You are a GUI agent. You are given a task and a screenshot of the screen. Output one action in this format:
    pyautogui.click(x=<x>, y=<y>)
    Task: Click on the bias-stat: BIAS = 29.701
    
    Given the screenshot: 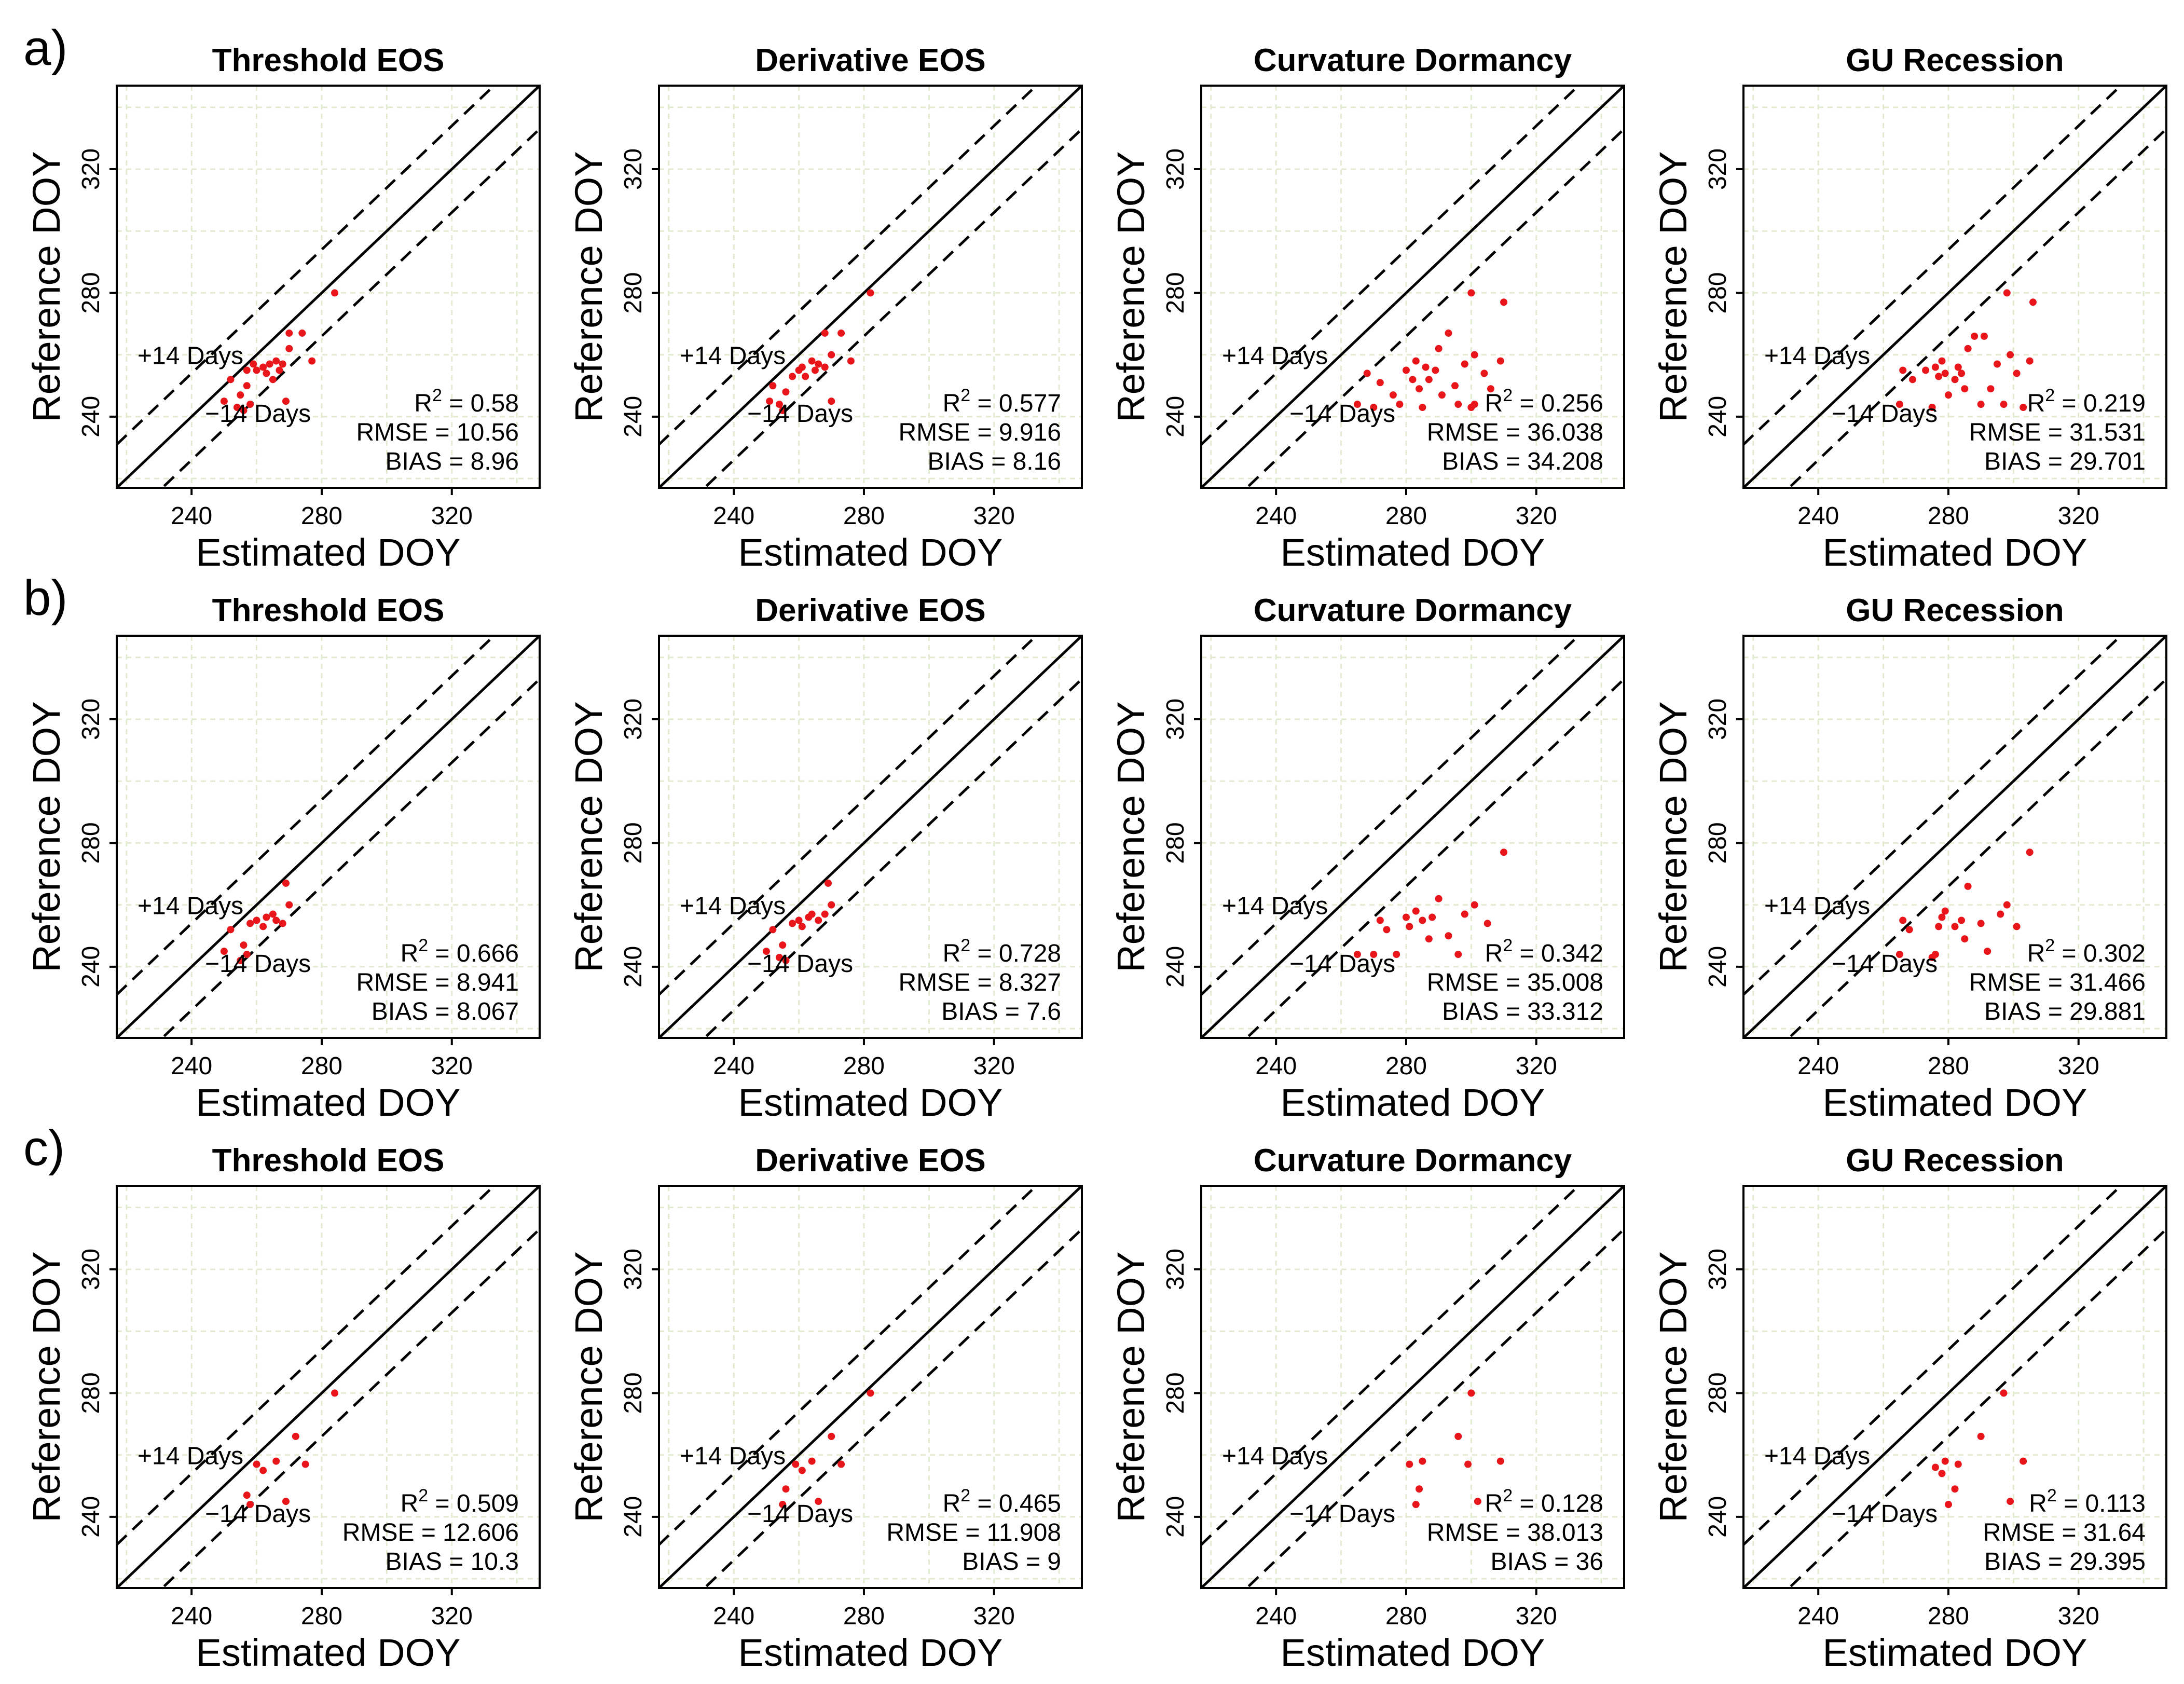 What is the action you would take?
    pyautogui.click(x=2065, y=462)
    